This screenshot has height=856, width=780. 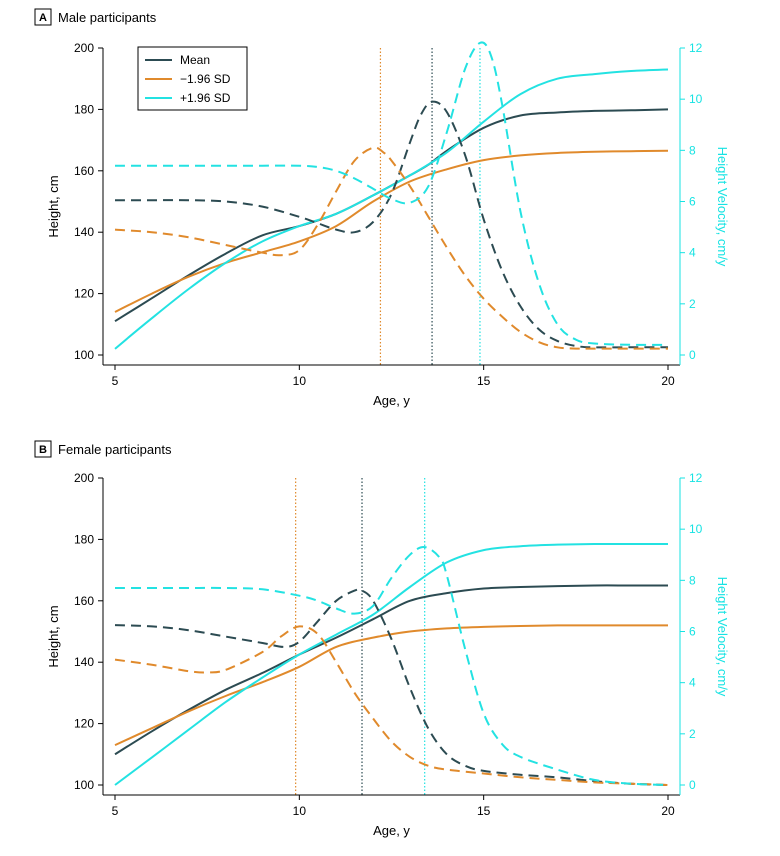 I want to click on series-velocity-minus, so click(x=391, y=705).